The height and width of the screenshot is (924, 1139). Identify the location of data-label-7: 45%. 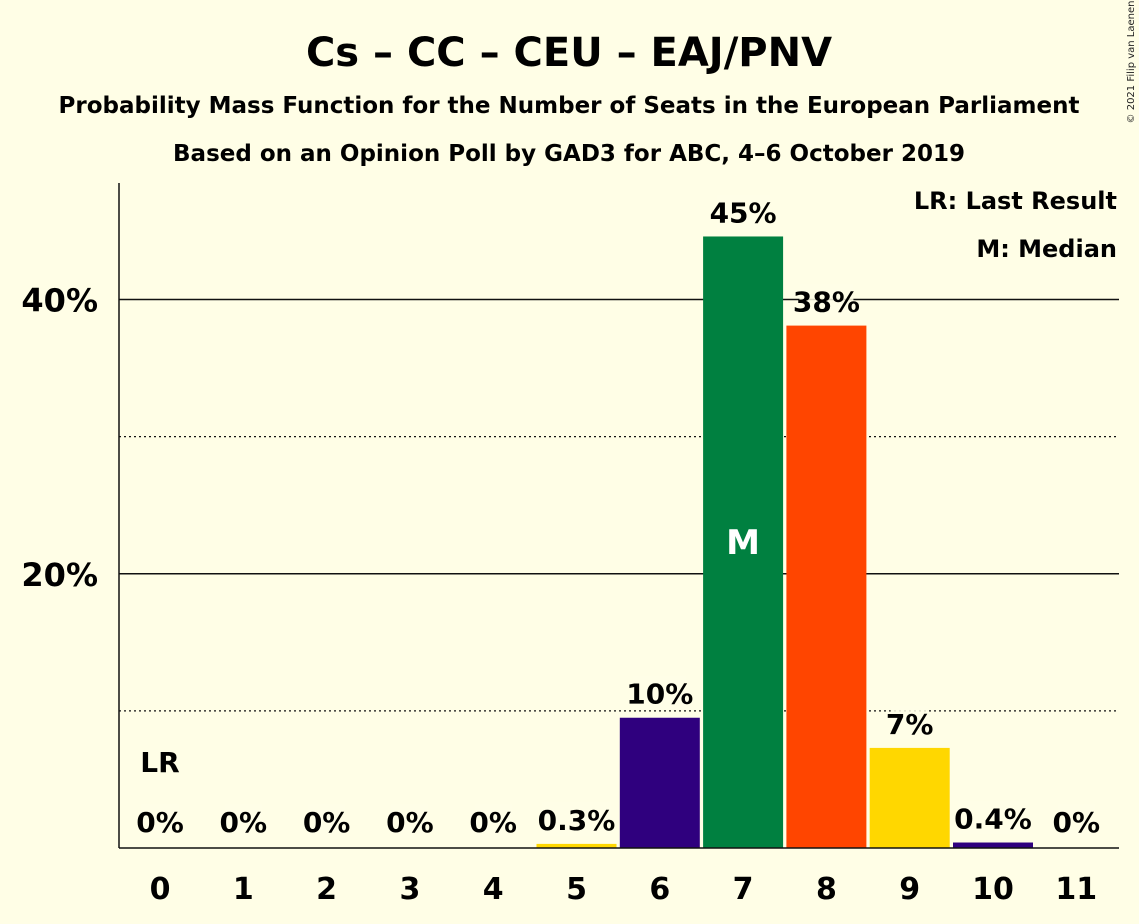
(743, 212).